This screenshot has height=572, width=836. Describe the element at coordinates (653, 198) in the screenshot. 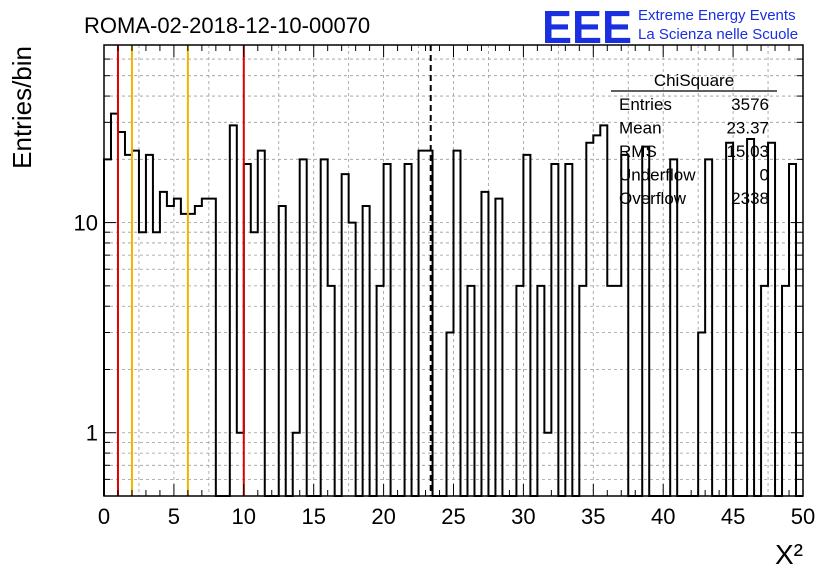

I see `stats-row-label: Overflow` at that location.